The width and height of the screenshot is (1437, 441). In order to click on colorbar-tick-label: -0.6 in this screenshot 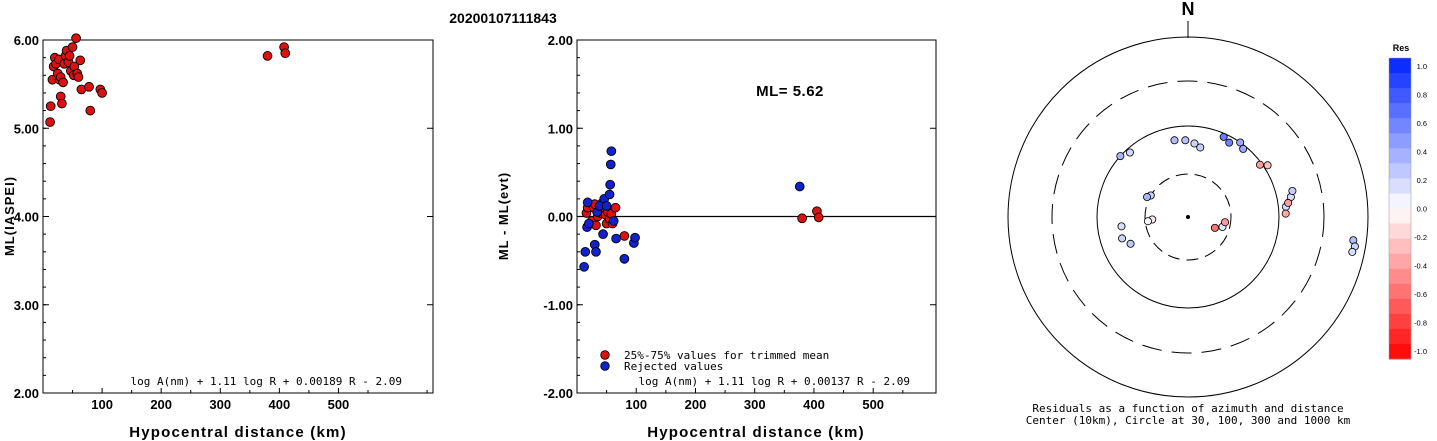, I will do `click(1420, 294)`.